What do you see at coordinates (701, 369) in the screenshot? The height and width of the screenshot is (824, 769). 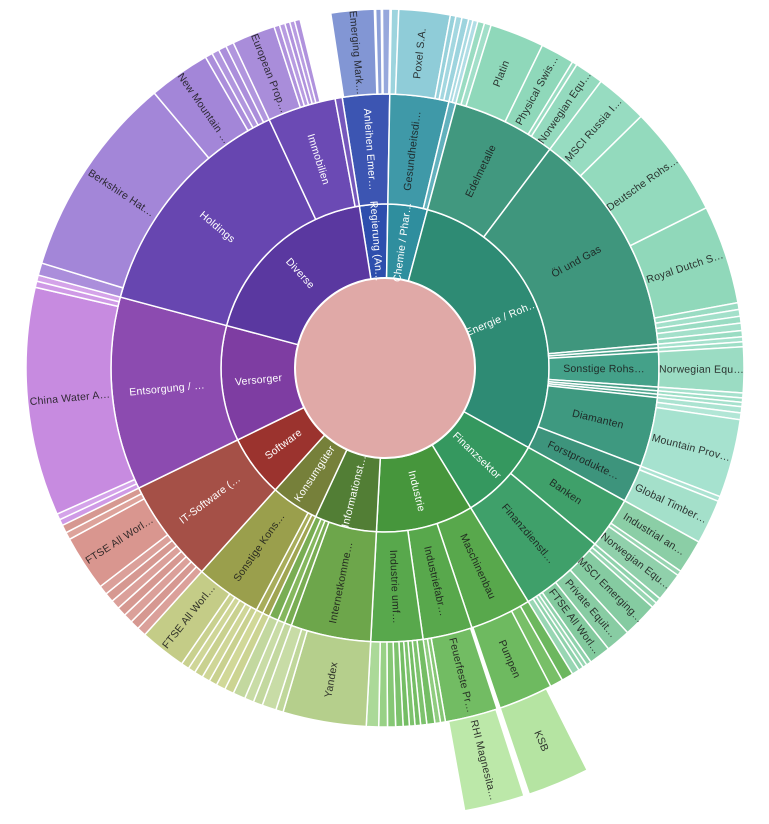 I see `slice-norwegian-equ` at bounding box center [701, 369].